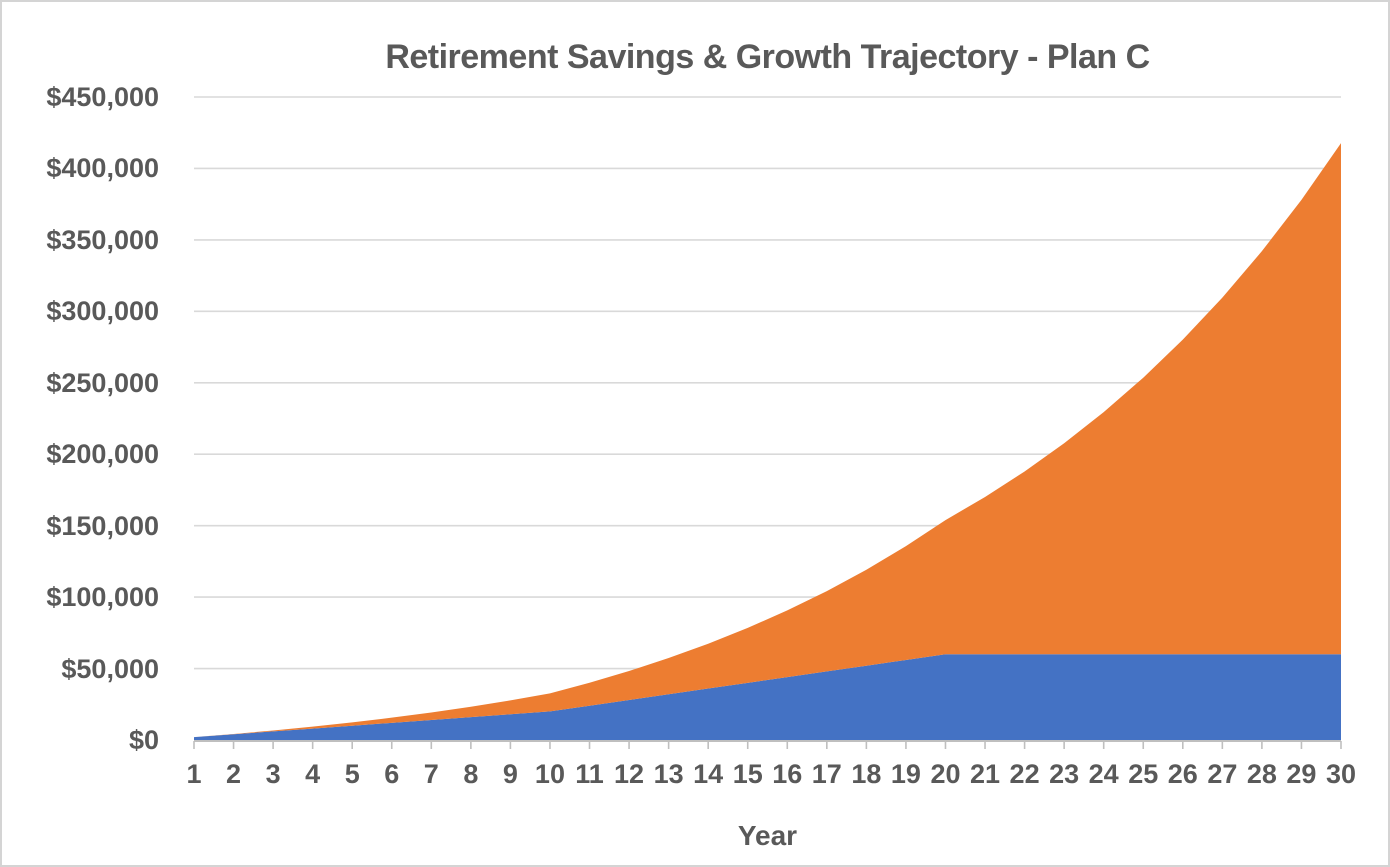 The image size is (1390, 867). Describe the element at coordinates (985, 774) in the screenshot. I see `x-tick-label: 21` at that location.